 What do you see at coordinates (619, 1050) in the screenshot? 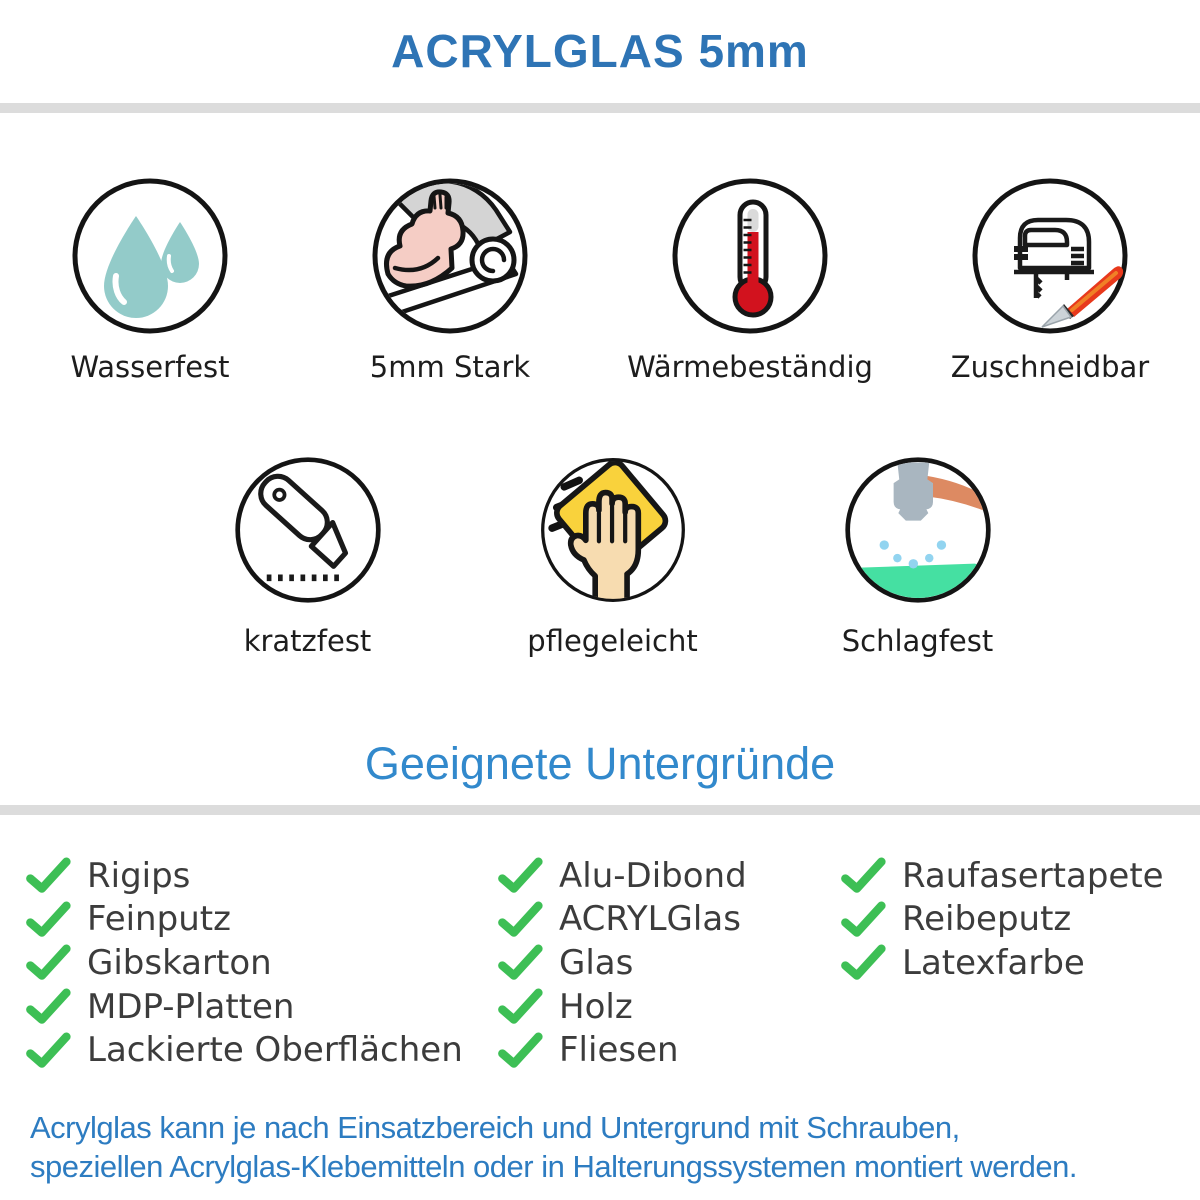
I see `surface-label: Fliesen` at bounding box center [619, 1050].